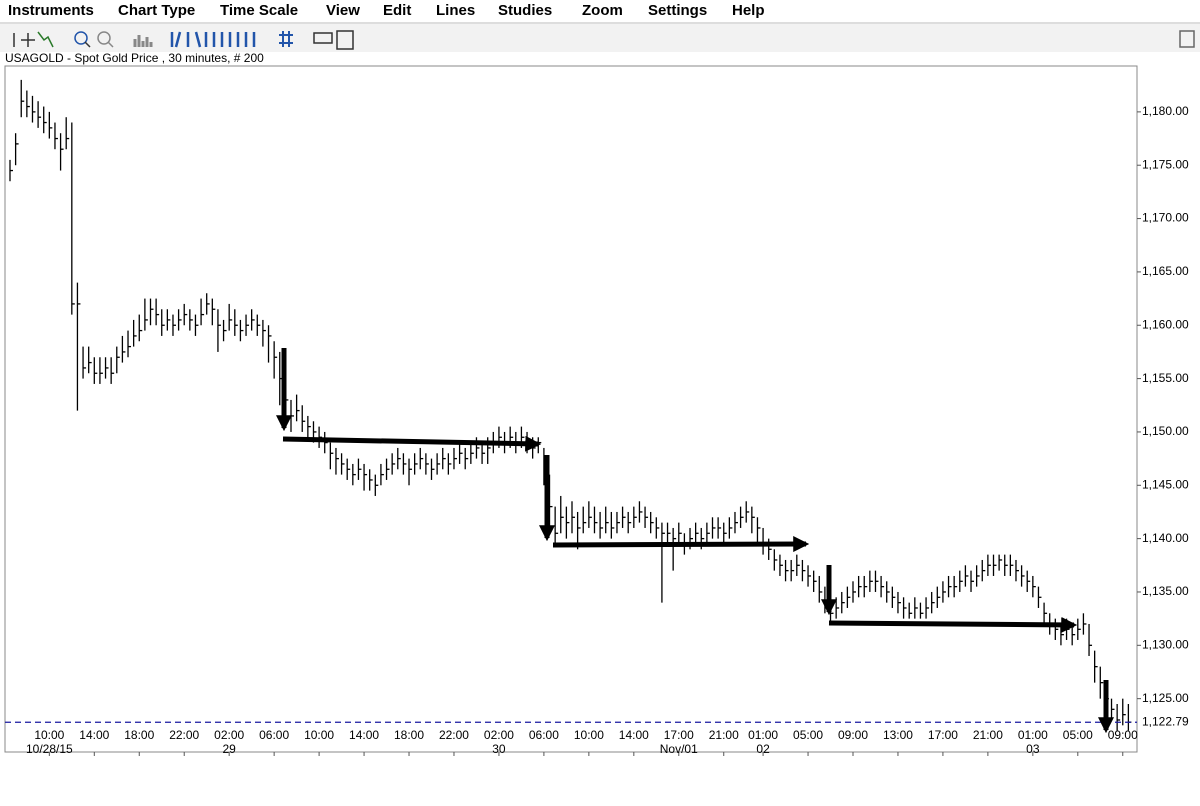  I want to click on zoom-out-handle, so click(110, 44).